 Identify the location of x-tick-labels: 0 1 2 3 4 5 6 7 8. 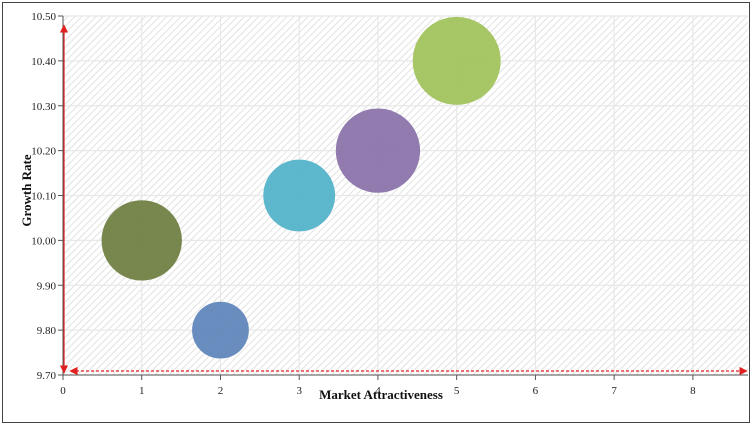
(378, 391).